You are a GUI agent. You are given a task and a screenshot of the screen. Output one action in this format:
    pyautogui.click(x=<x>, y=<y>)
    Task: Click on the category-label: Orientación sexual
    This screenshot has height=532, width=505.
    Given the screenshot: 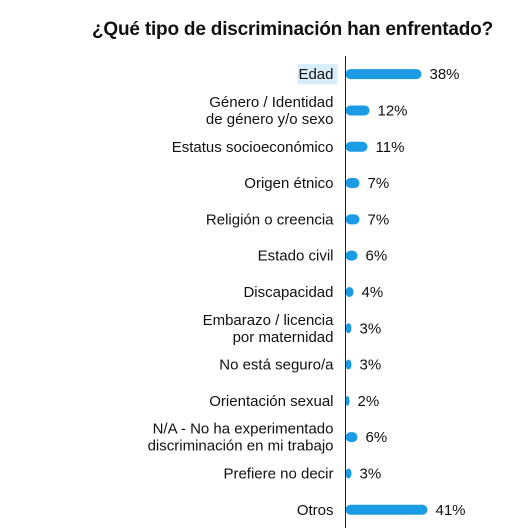 What is the action you would take?
    pyautogui.click(x=271, y=401)
    